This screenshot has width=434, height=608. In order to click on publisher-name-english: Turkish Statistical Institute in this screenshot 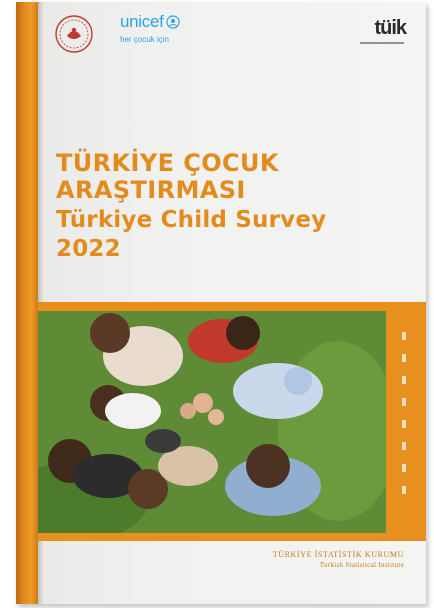, I will do `click(361, 565)`.